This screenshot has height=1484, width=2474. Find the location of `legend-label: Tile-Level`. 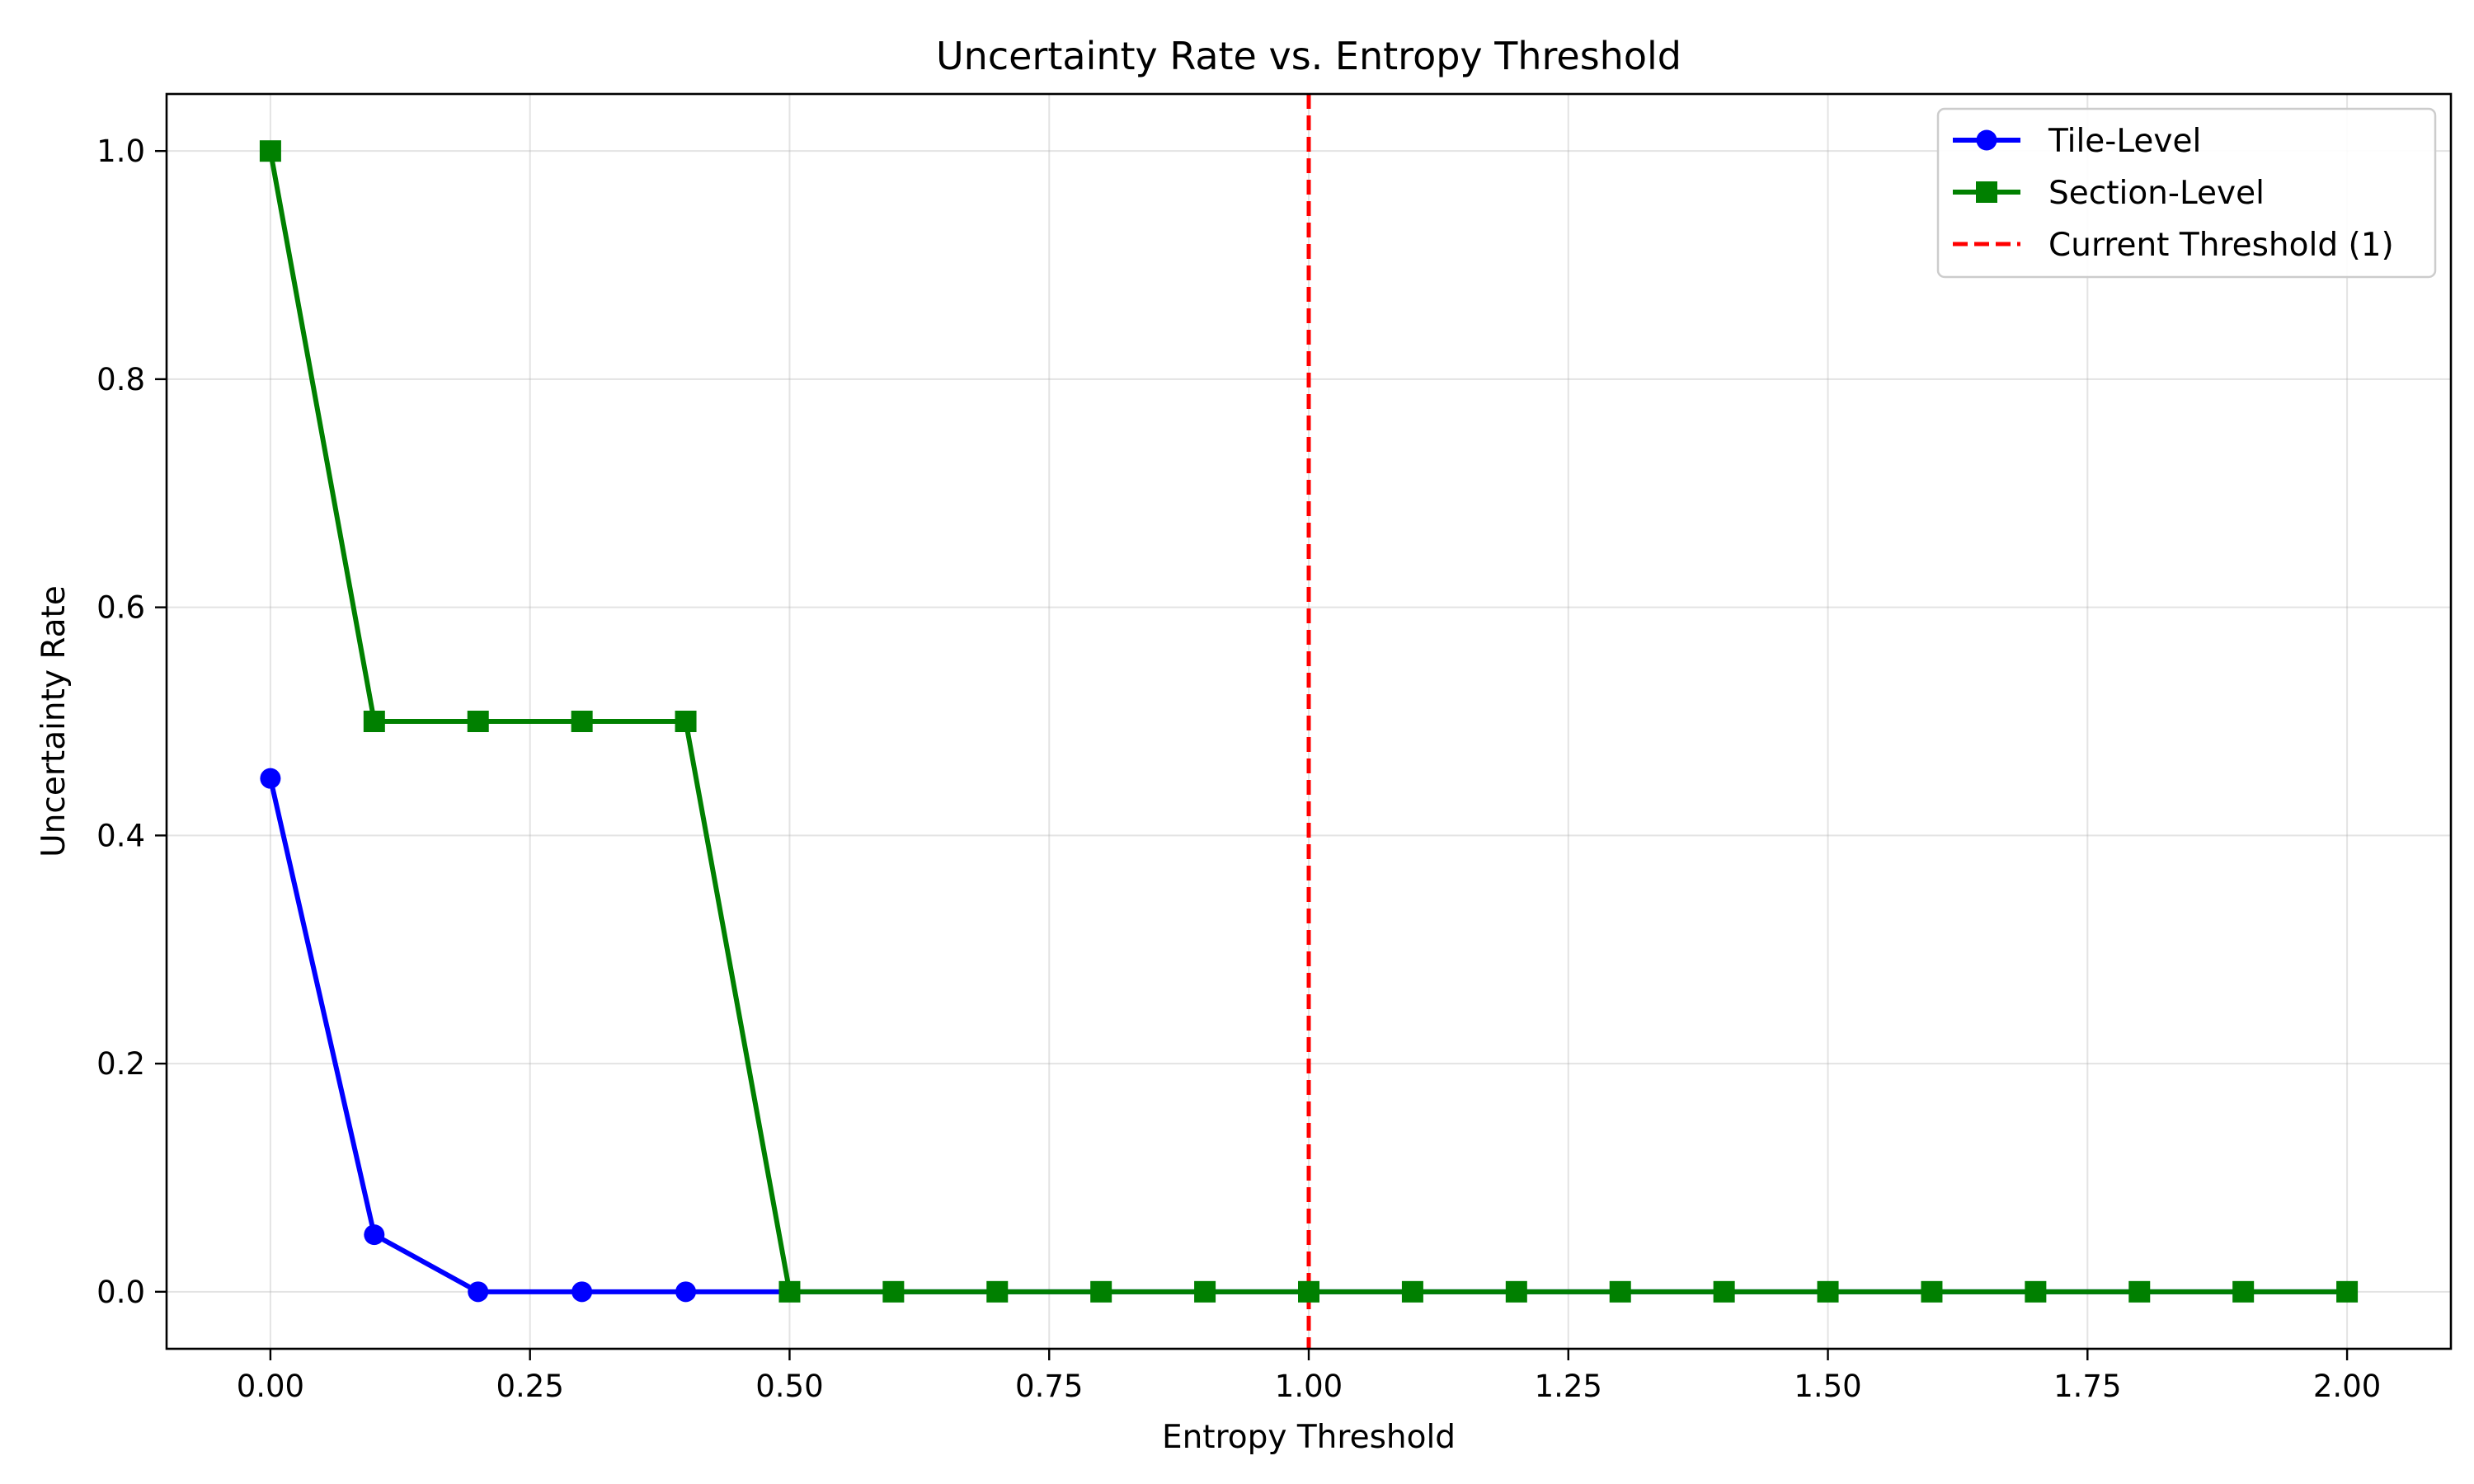

legend-label: Tile-Level is located at coordinates (2124, 141).